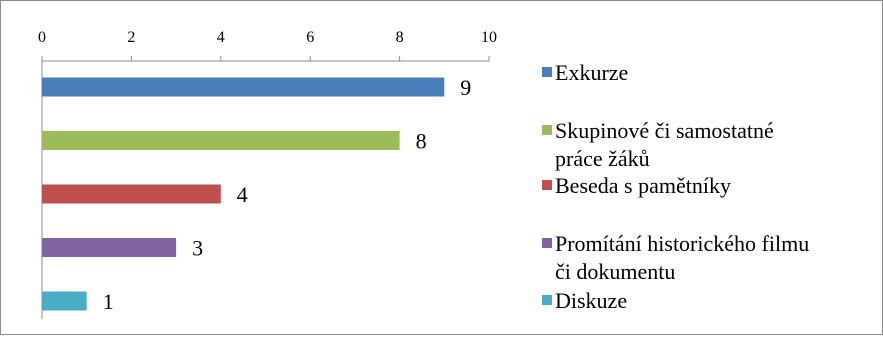 This screenshot has width=883, height=339. Describe the element at coordinates (131, 37) in the screenshot. I see `x-tick-label: 2` at that location.